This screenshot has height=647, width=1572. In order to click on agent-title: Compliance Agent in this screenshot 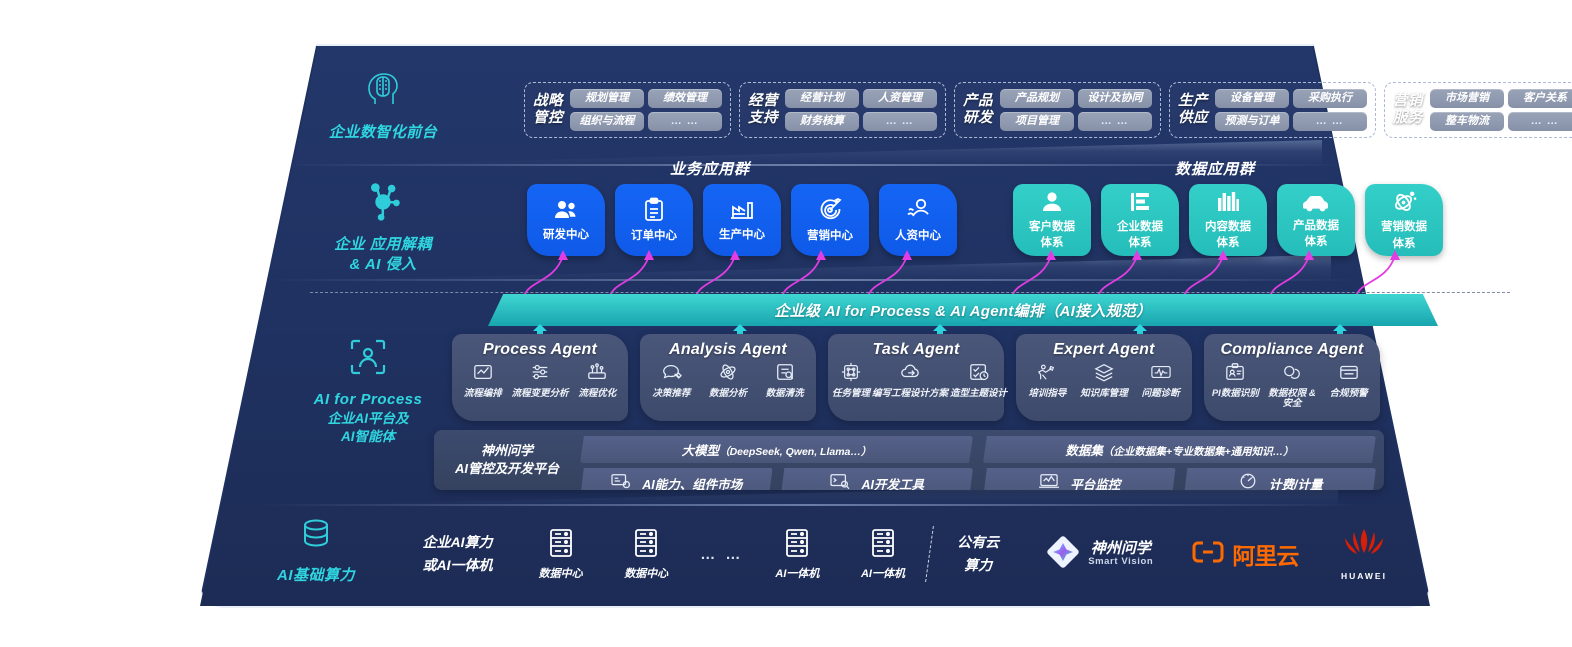, I will do `click(1292, 349)`.